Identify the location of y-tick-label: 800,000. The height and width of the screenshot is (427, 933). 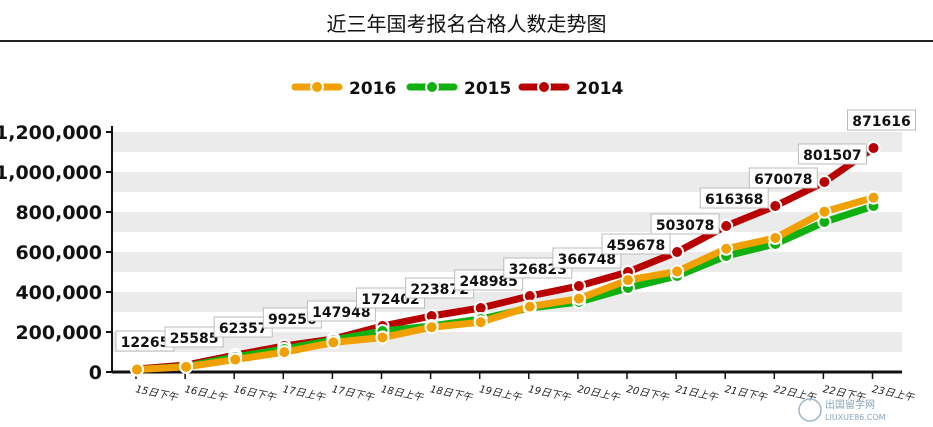
(58, 213).